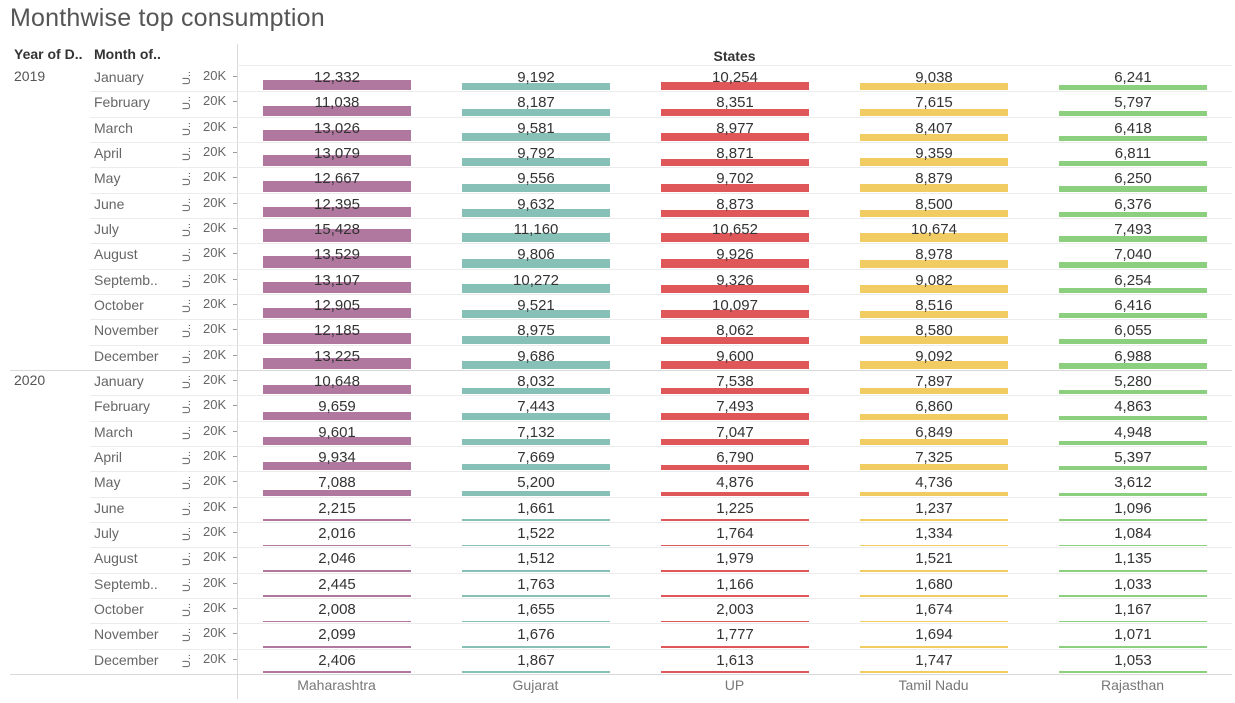  What do you see at coordinates (119, 304) in the screenshot?
I see `month-label: October` at bounding box center [119, 304].